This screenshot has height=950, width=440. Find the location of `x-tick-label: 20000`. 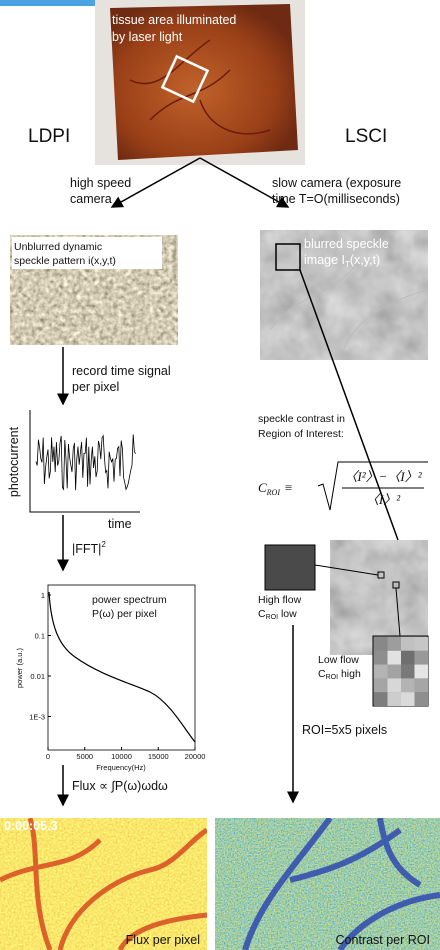

x-tick-label: 20000 is located at coordinates (195, 756).